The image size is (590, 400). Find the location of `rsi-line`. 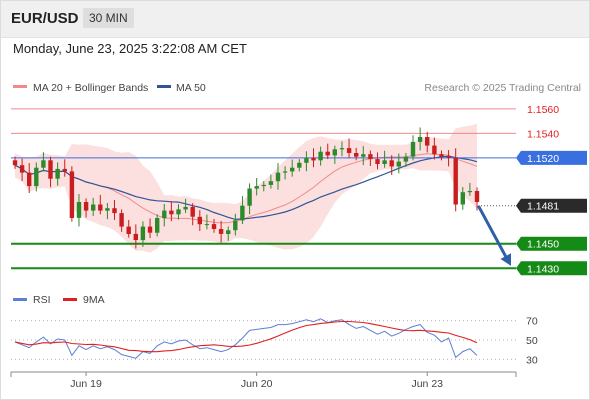

rsi-line is located at coordinates (246, 338).